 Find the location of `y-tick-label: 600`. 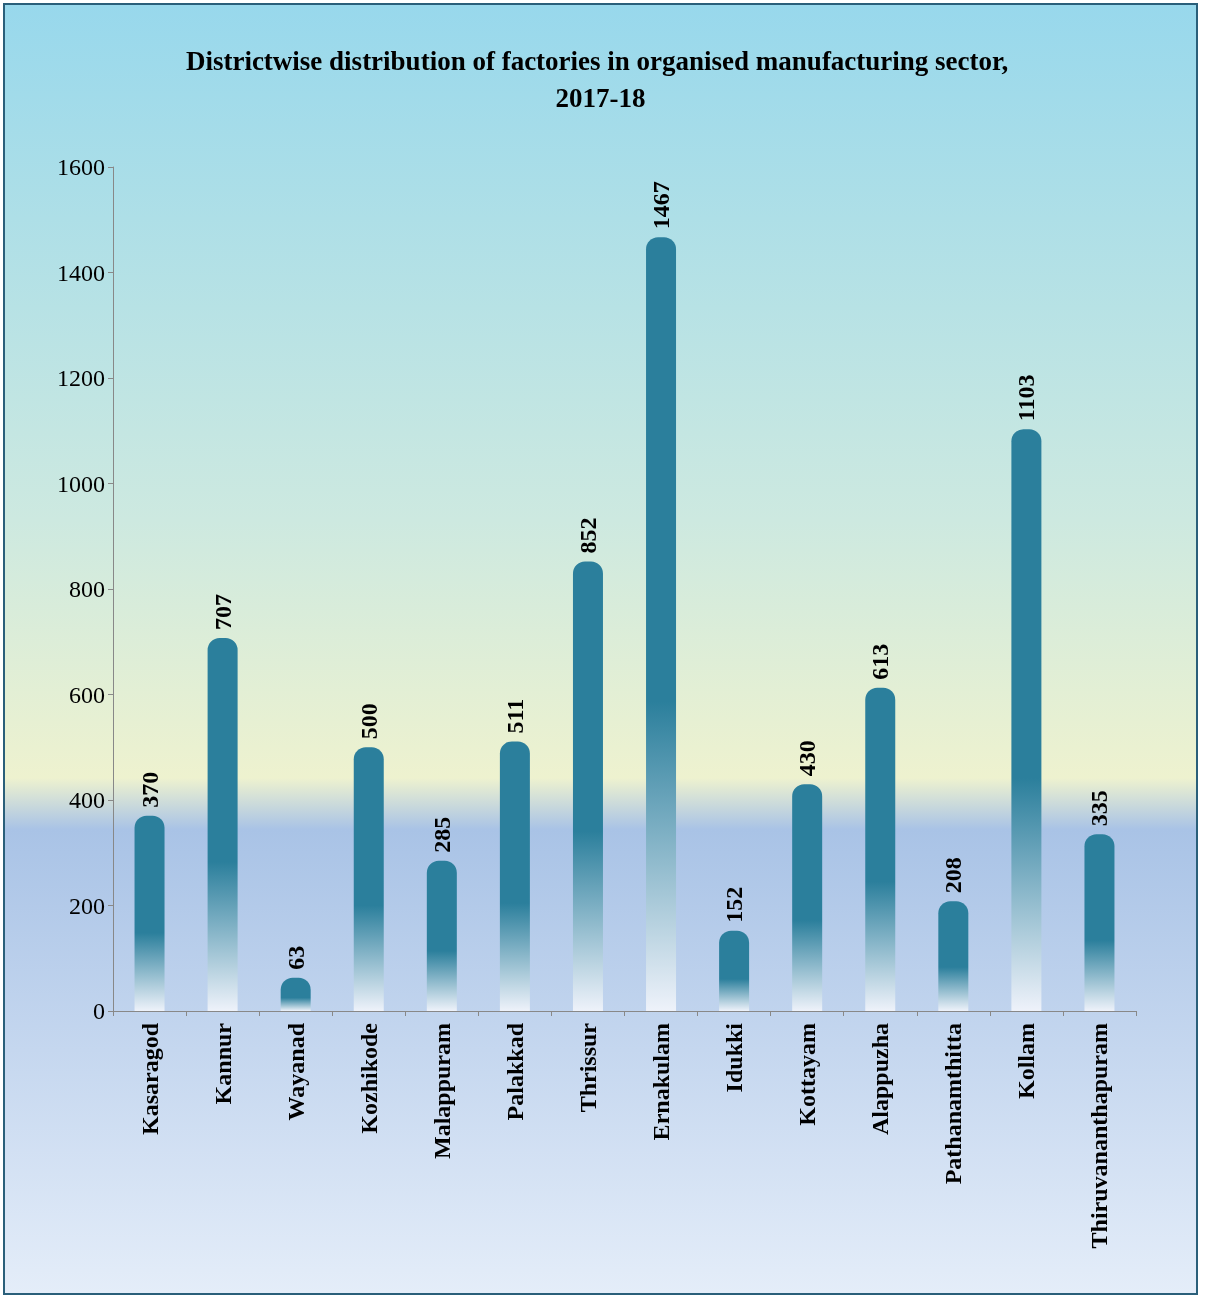

y-tick-label: 600 is located at coordinates (87, 694).